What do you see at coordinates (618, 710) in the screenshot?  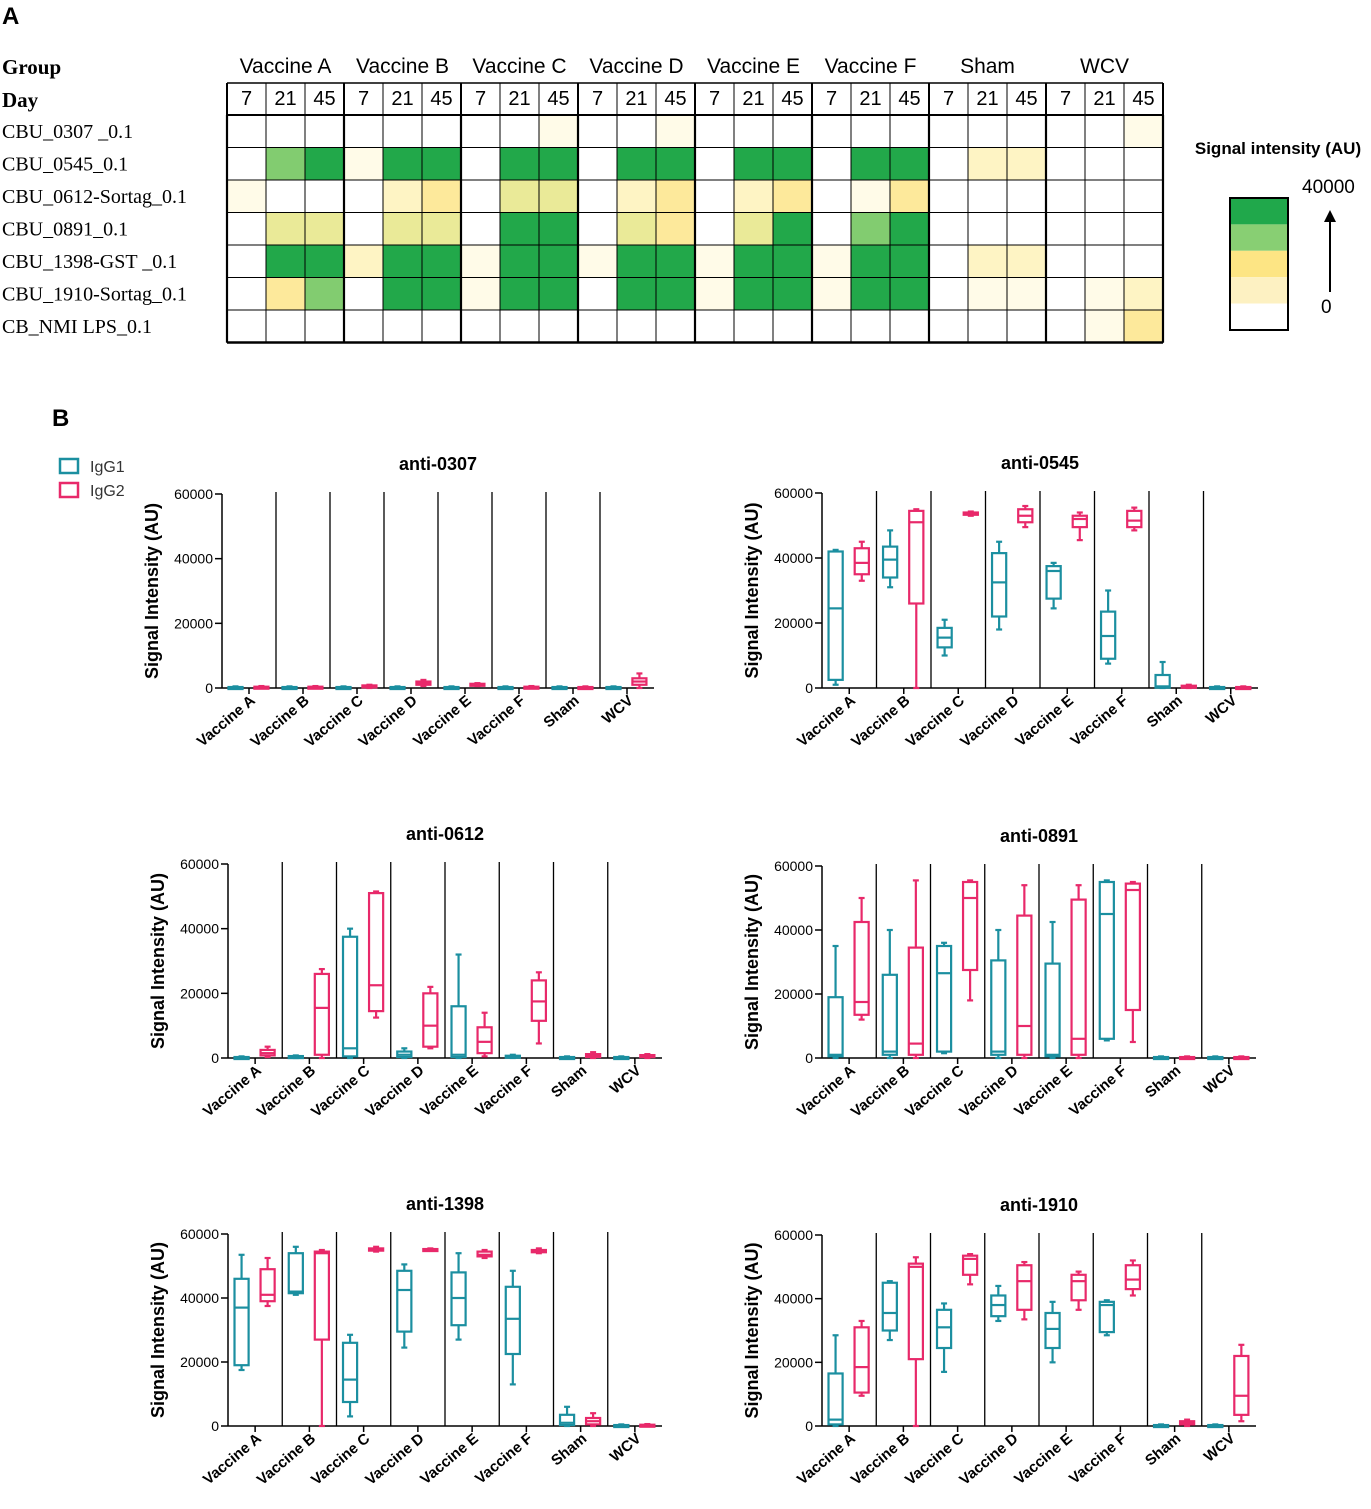 I see `x-tick-label: WCV` at bounding box center [618, 710].